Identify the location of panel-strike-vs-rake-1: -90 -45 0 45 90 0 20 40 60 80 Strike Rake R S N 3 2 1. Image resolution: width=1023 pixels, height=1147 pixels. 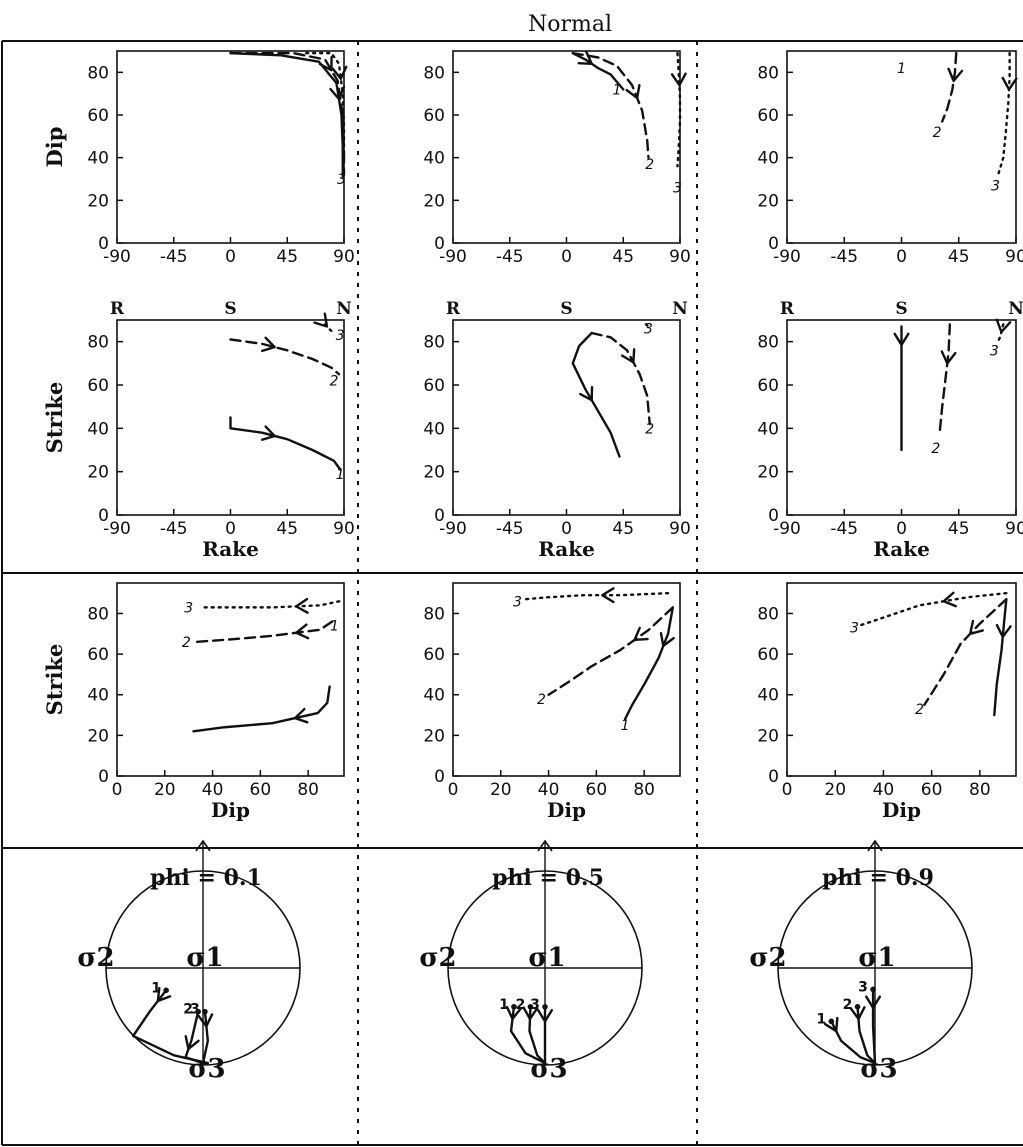
(198, 430).